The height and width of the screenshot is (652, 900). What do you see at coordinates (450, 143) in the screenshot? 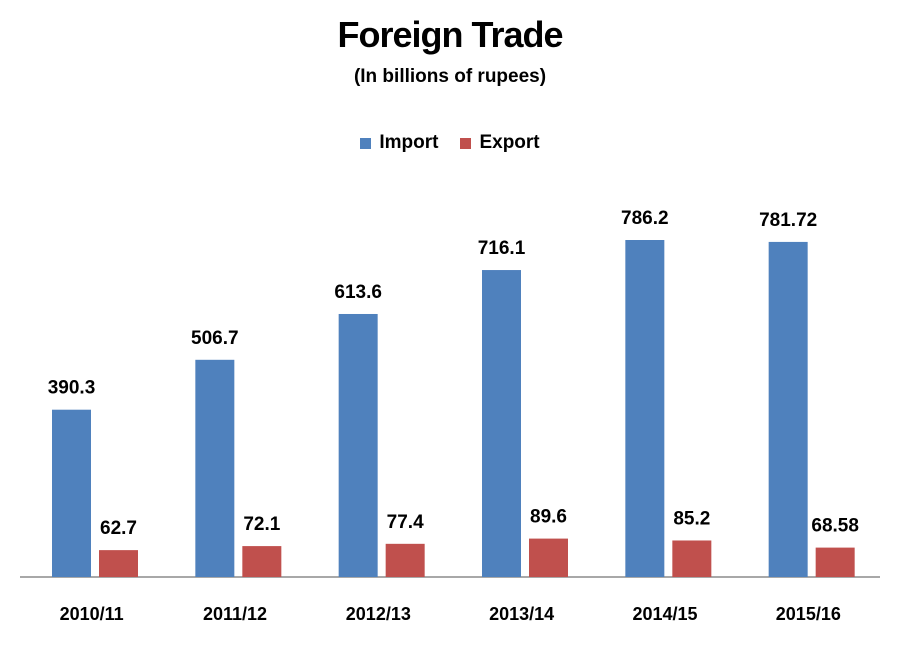
I see `legend: Import Export` at bounding box center [450, 143].